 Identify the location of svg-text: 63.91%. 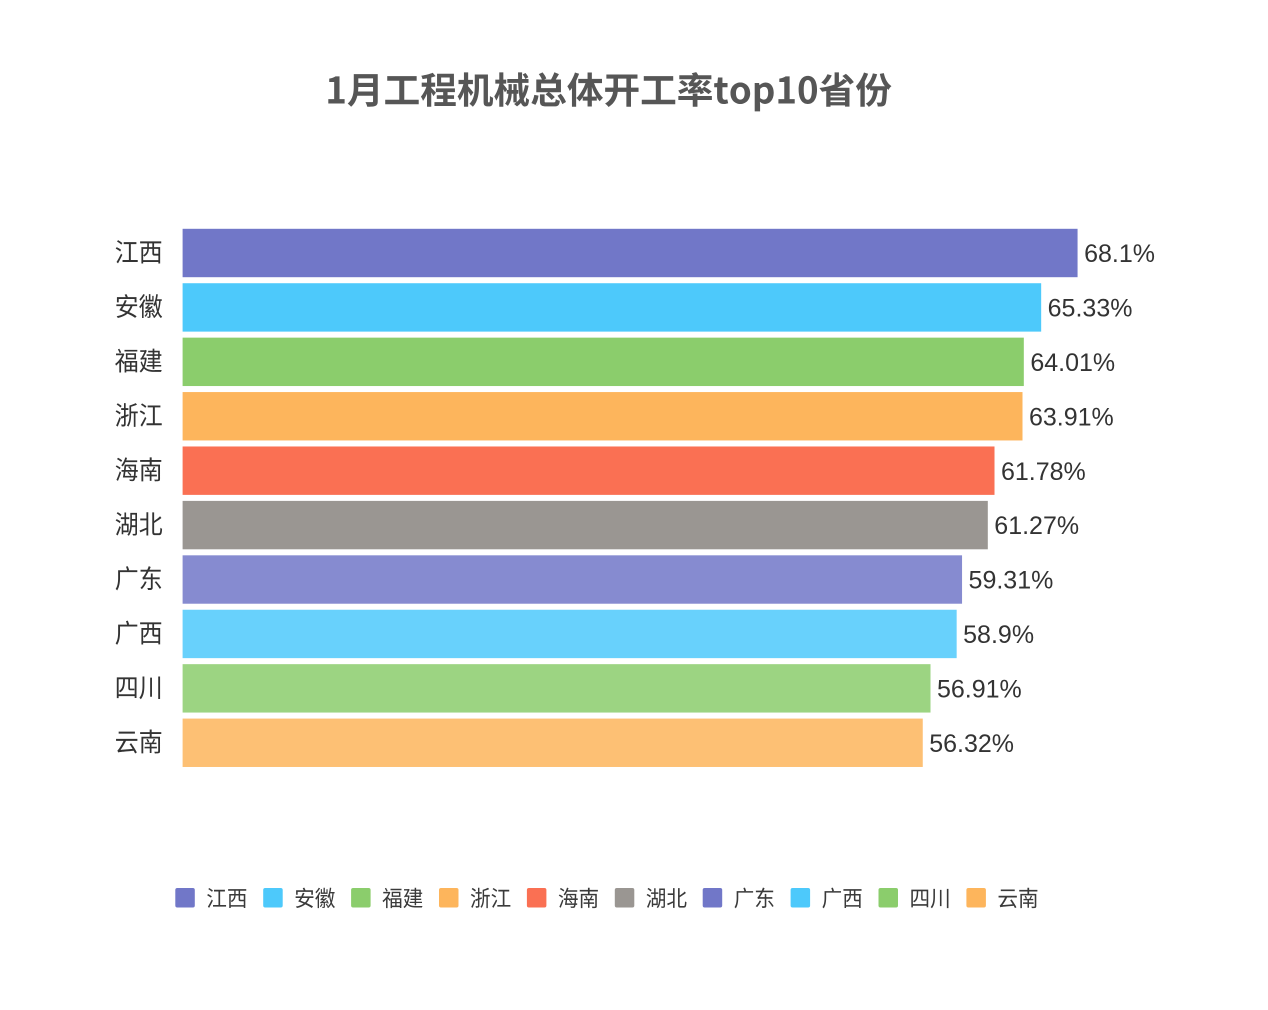
(1071, 417).